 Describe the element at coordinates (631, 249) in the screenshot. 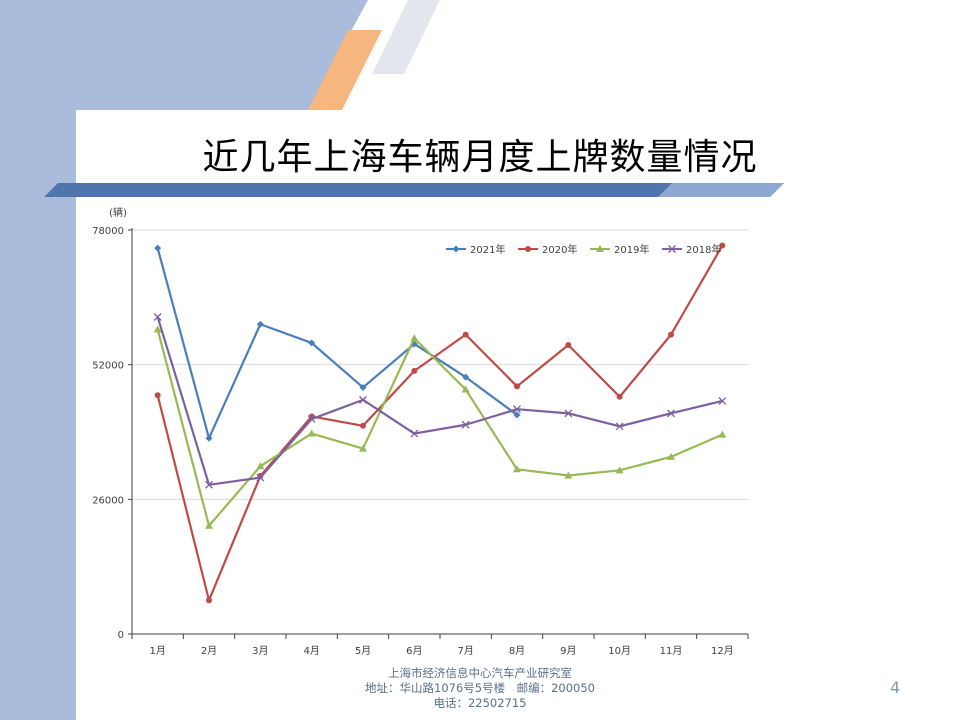

I see `legend-label: 2019年` at that location.